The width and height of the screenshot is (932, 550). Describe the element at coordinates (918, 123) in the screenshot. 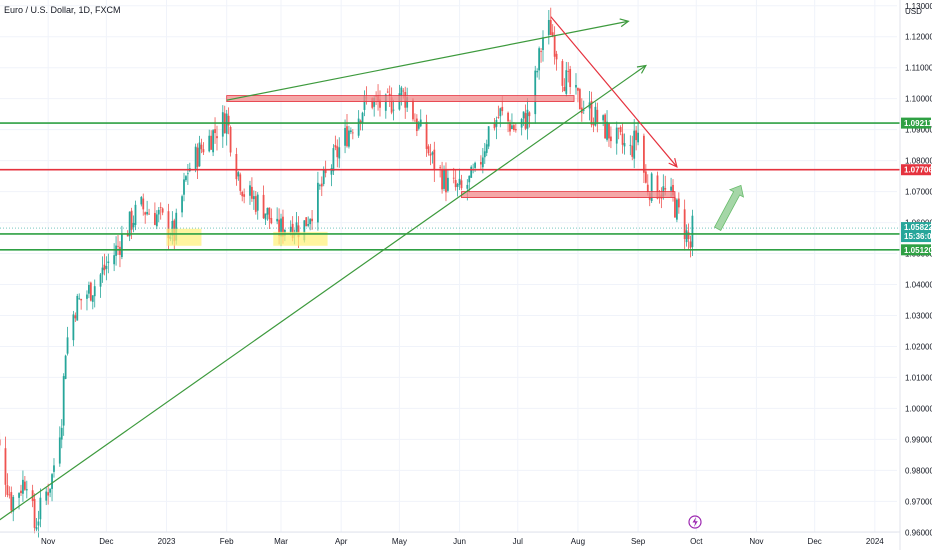

I see `price-tag-level-1-09211-label: 1.09211` at that location.